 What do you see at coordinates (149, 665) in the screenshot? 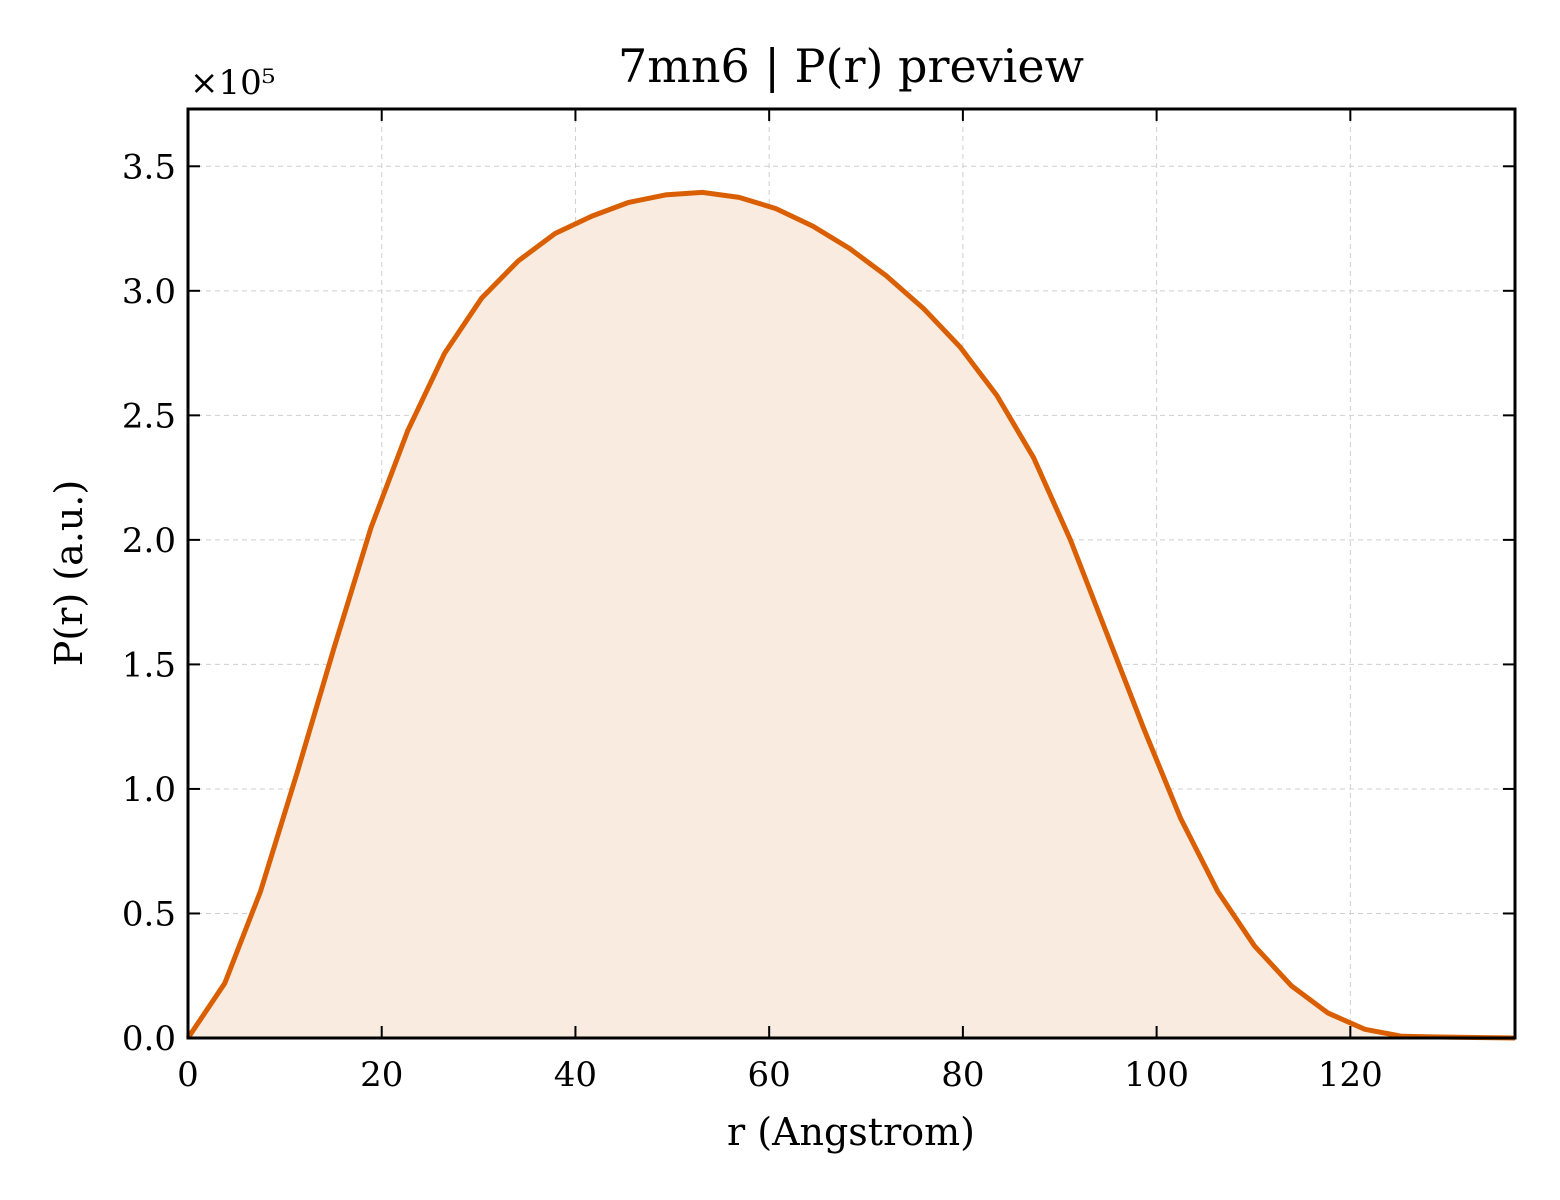
I see `y-tick-label: 1.5` at bounding box center [149, 665].